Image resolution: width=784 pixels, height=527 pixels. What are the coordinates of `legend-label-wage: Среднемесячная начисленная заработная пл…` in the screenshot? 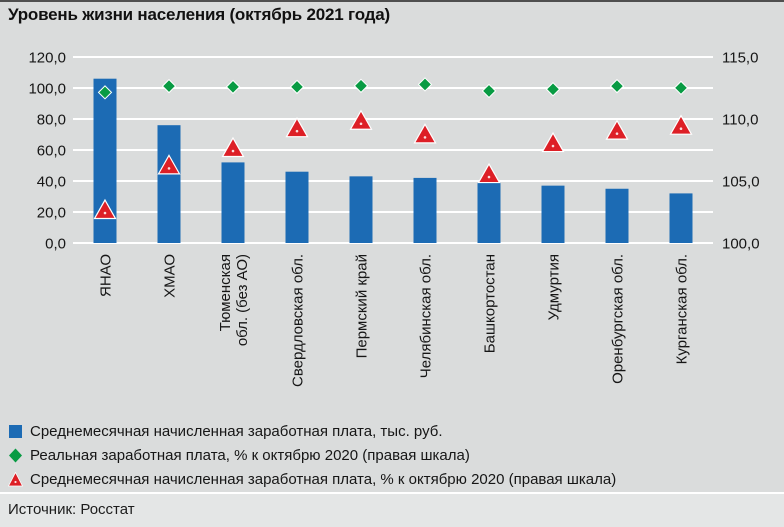 It's located at (236, 431).